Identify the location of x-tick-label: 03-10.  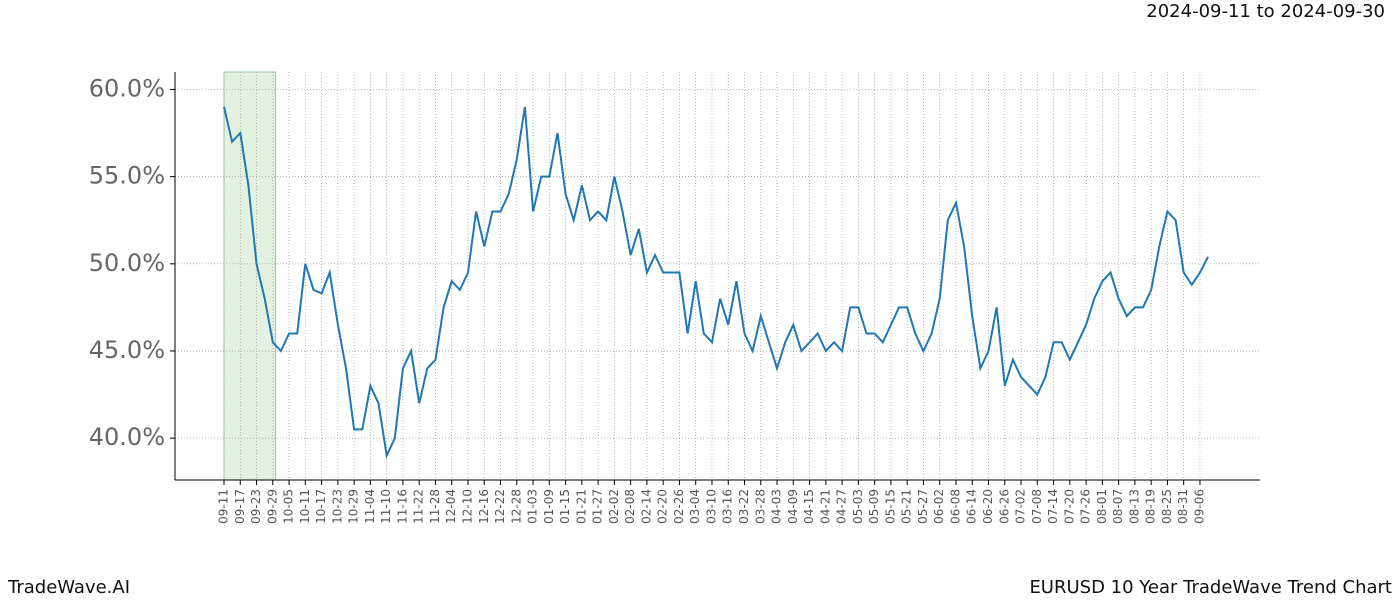
(711, 506).